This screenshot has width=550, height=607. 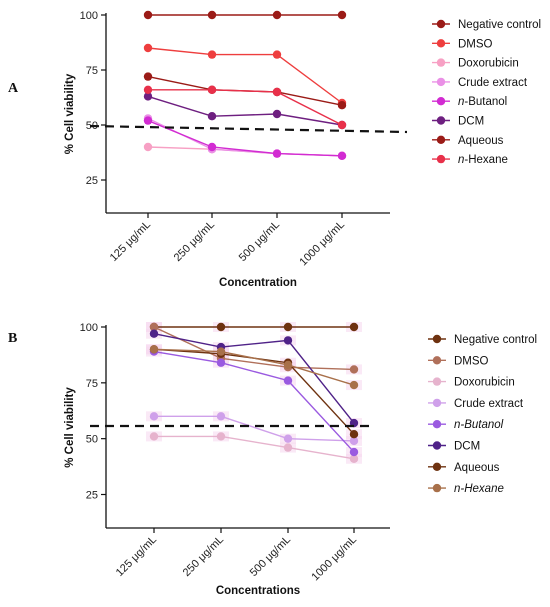 What do you see at coordinates (258, 591) in the screenshot?
I see `x-axis-title: Concentrations` at bounding box center [258, 591].